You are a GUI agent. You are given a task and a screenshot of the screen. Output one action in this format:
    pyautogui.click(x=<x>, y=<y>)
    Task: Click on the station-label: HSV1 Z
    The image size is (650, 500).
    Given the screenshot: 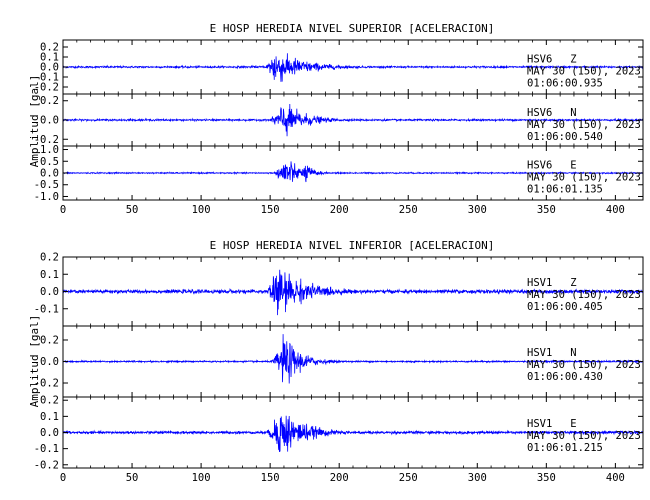 What is the action you would take?
    pyautogui.click(x=552, y=283)
    